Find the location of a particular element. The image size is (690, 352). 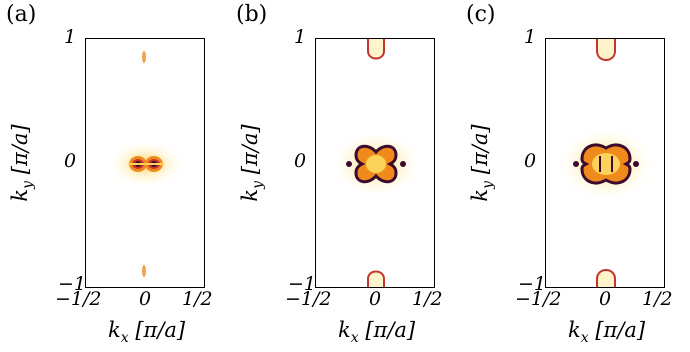

spectral-map-b is located at coordinates (376, 163).